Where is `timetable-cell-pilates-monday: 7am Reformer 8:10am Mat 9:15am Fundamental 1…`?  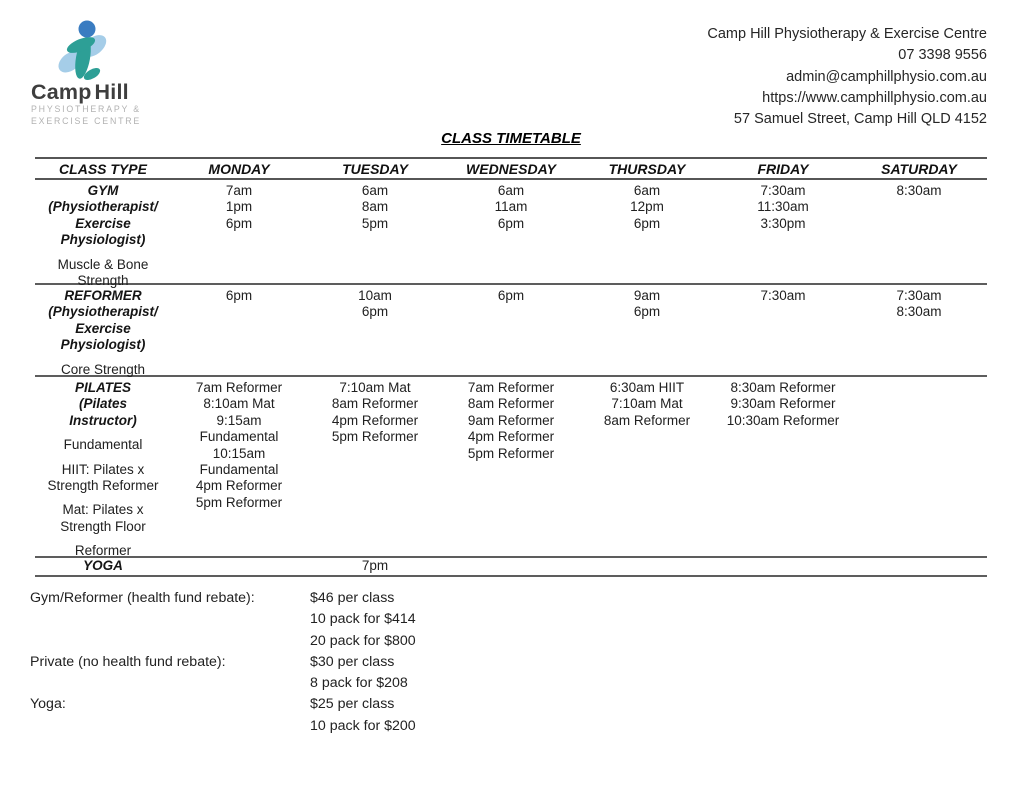 timetable-cell-pilates-monday: 7am Reformer 8:10am Mat 9:15am Fundamental 1… is located at coordinates (239, 466).